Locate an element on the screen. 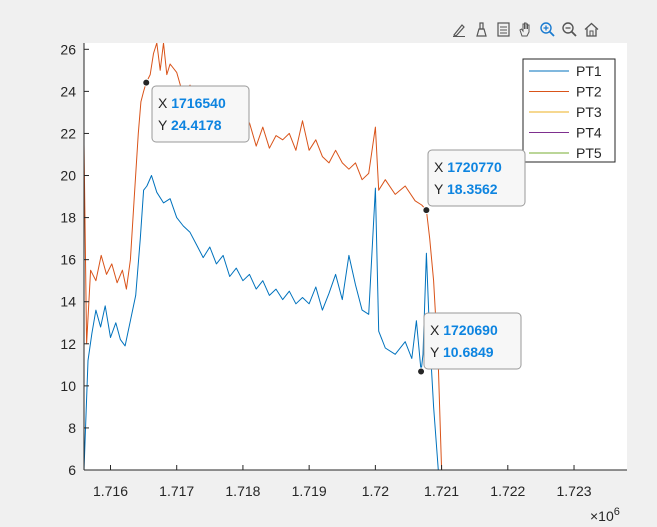 The image size is (657, 527). datatip-y-row: Y 24.4178 is located at coordinates (190, 125).